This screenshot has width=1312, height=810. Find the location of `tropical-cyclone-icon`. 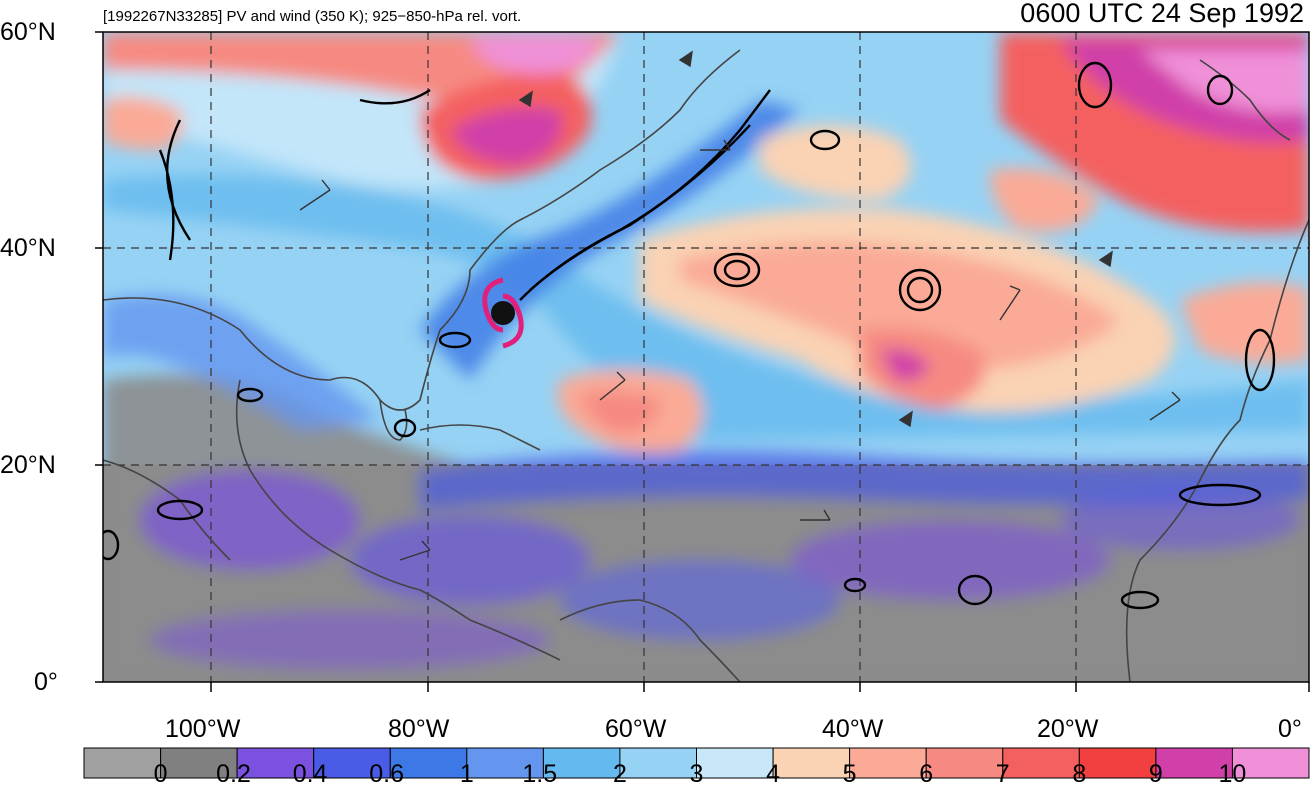

tropical-cyclone-icon is located at coordinates (503, 313).